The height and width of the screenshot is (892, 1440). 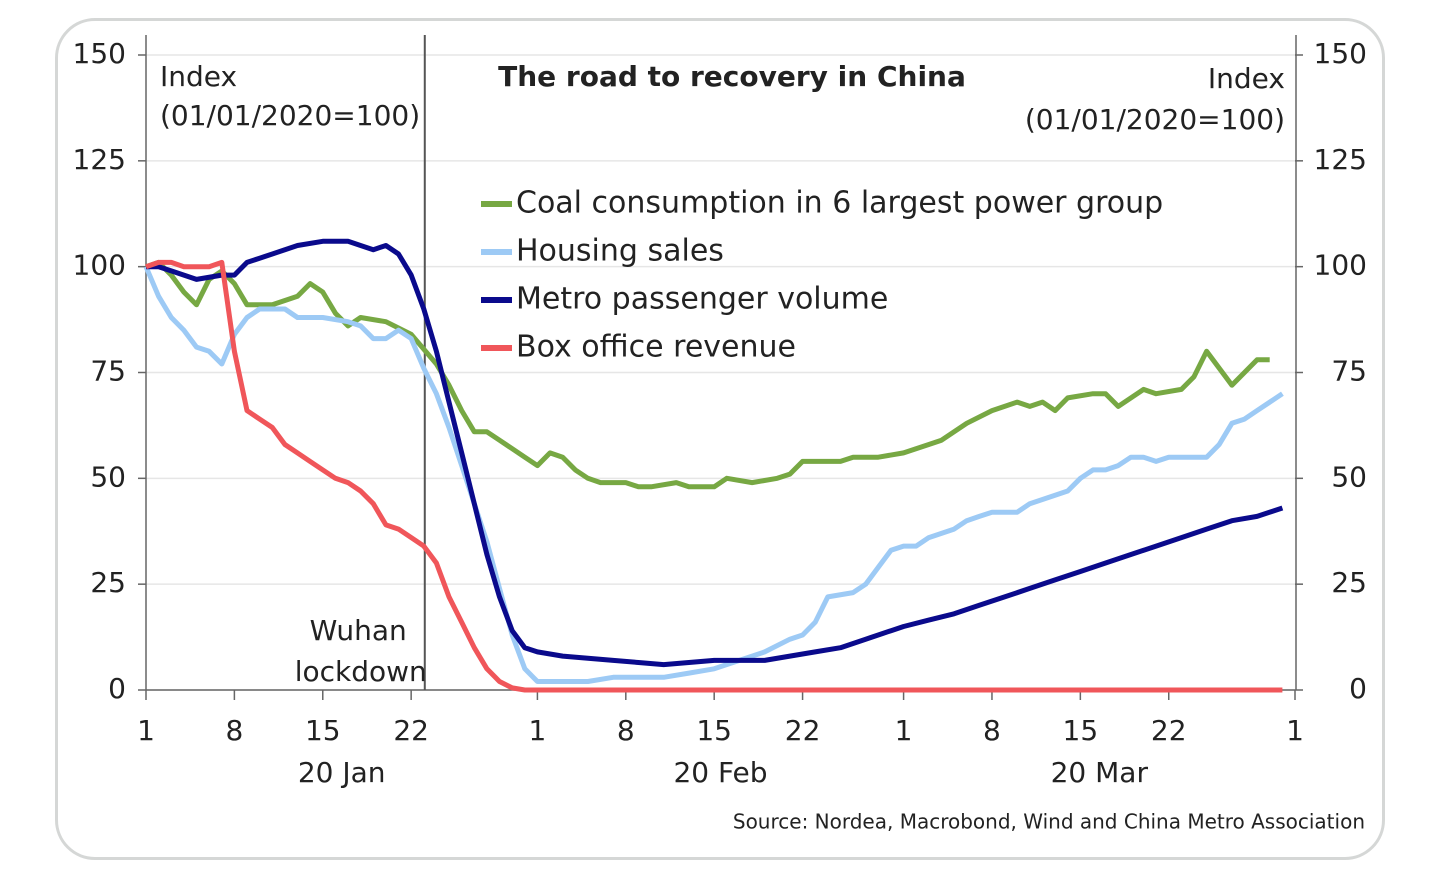 What do you see at coordinates (656, 347) in the screenshot?
I see `legend-label: Box office revenue` at bounding box center [656, 347].